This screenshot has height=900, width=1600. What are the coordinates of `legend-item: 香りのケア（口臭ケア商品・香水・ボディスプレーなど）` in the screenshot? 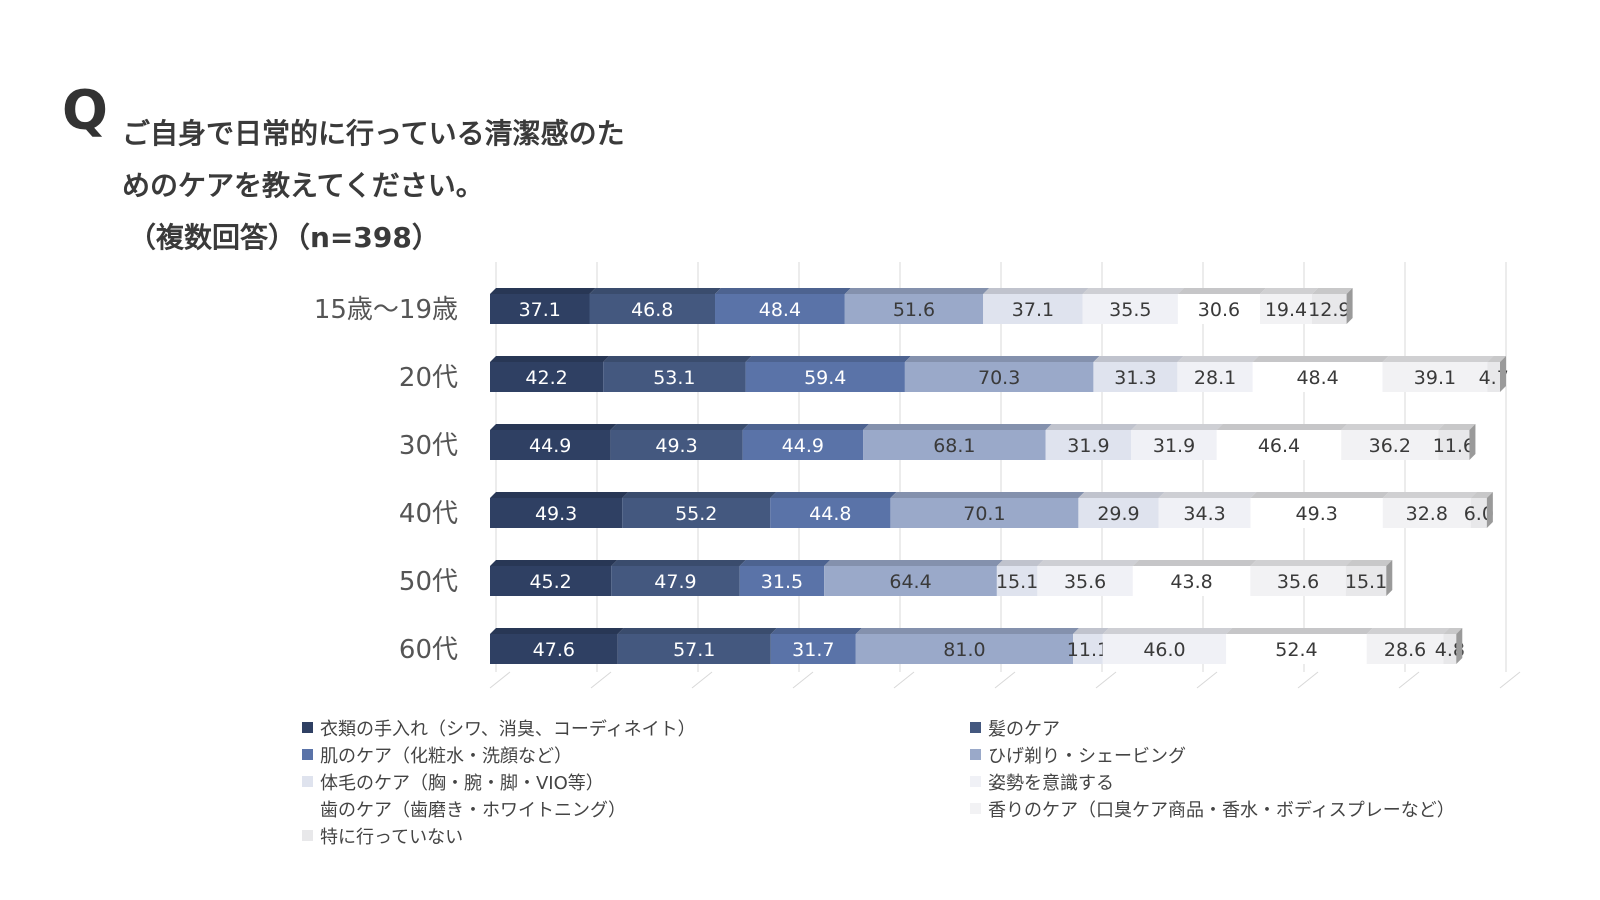 It's located at (1265, 809).